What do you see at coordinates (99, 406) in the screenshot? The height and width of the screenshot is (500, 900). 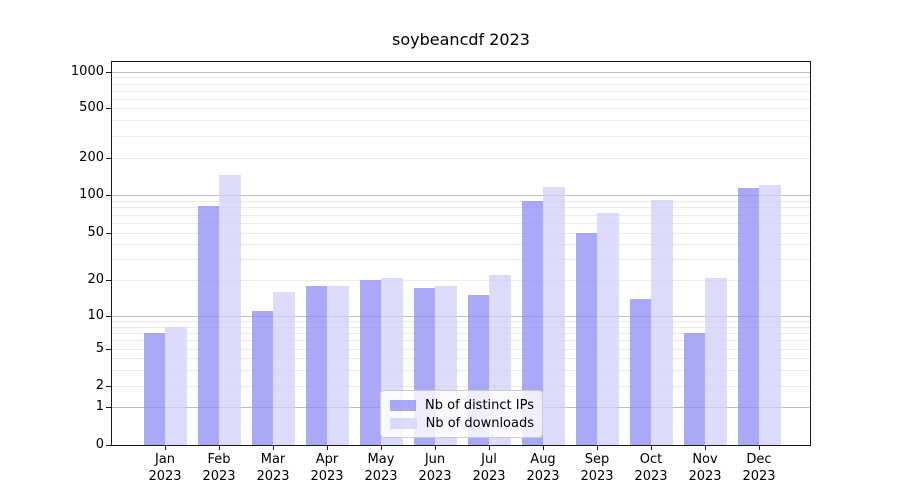 I see `y-tick-label-1: 1` at bounding box center [99, 406].